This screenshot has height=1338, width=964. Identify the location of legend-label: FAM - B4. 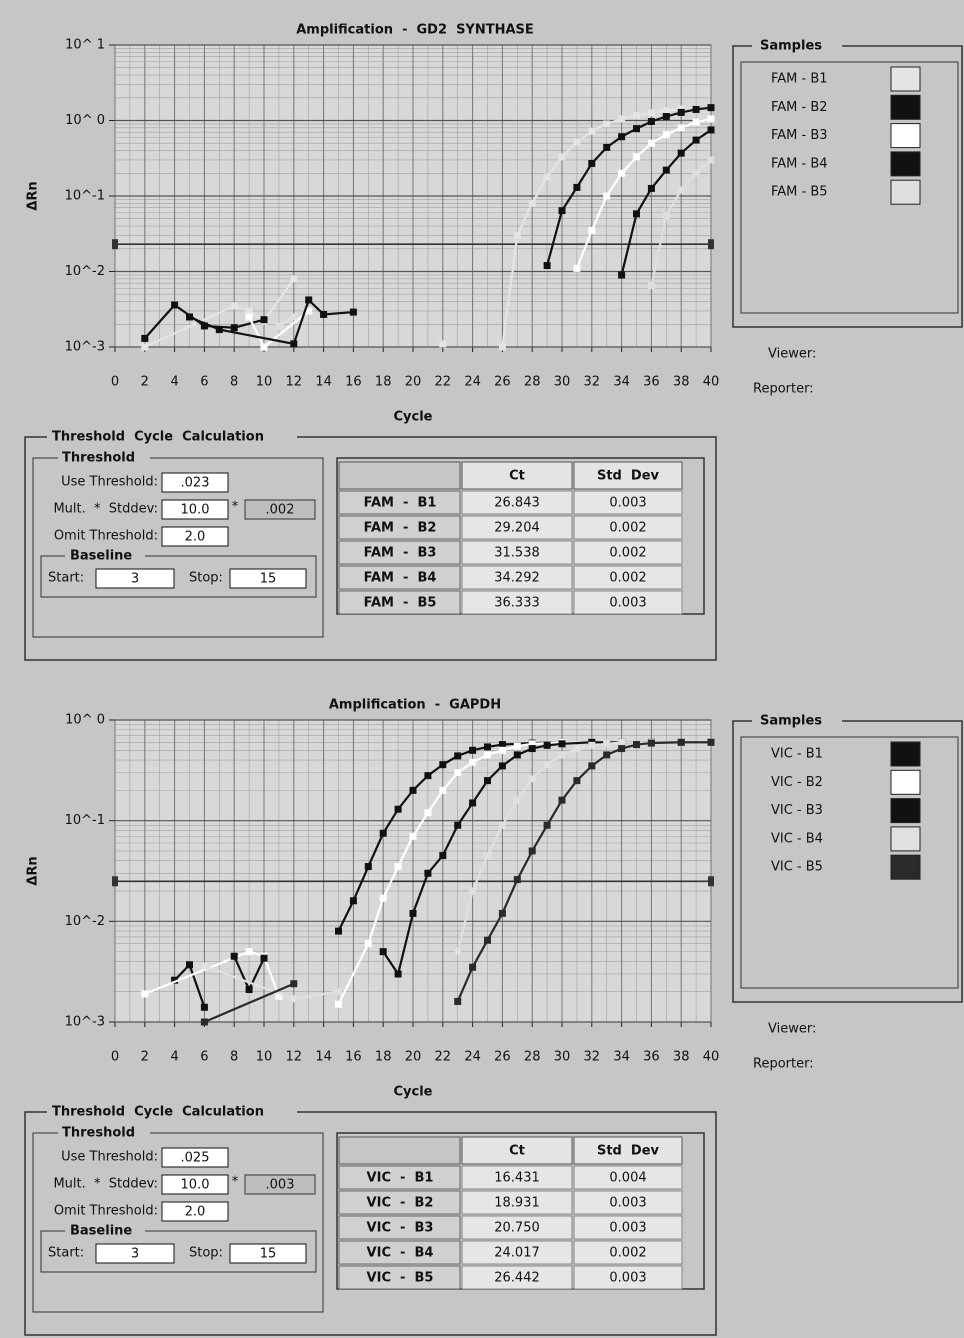
(799, 163).